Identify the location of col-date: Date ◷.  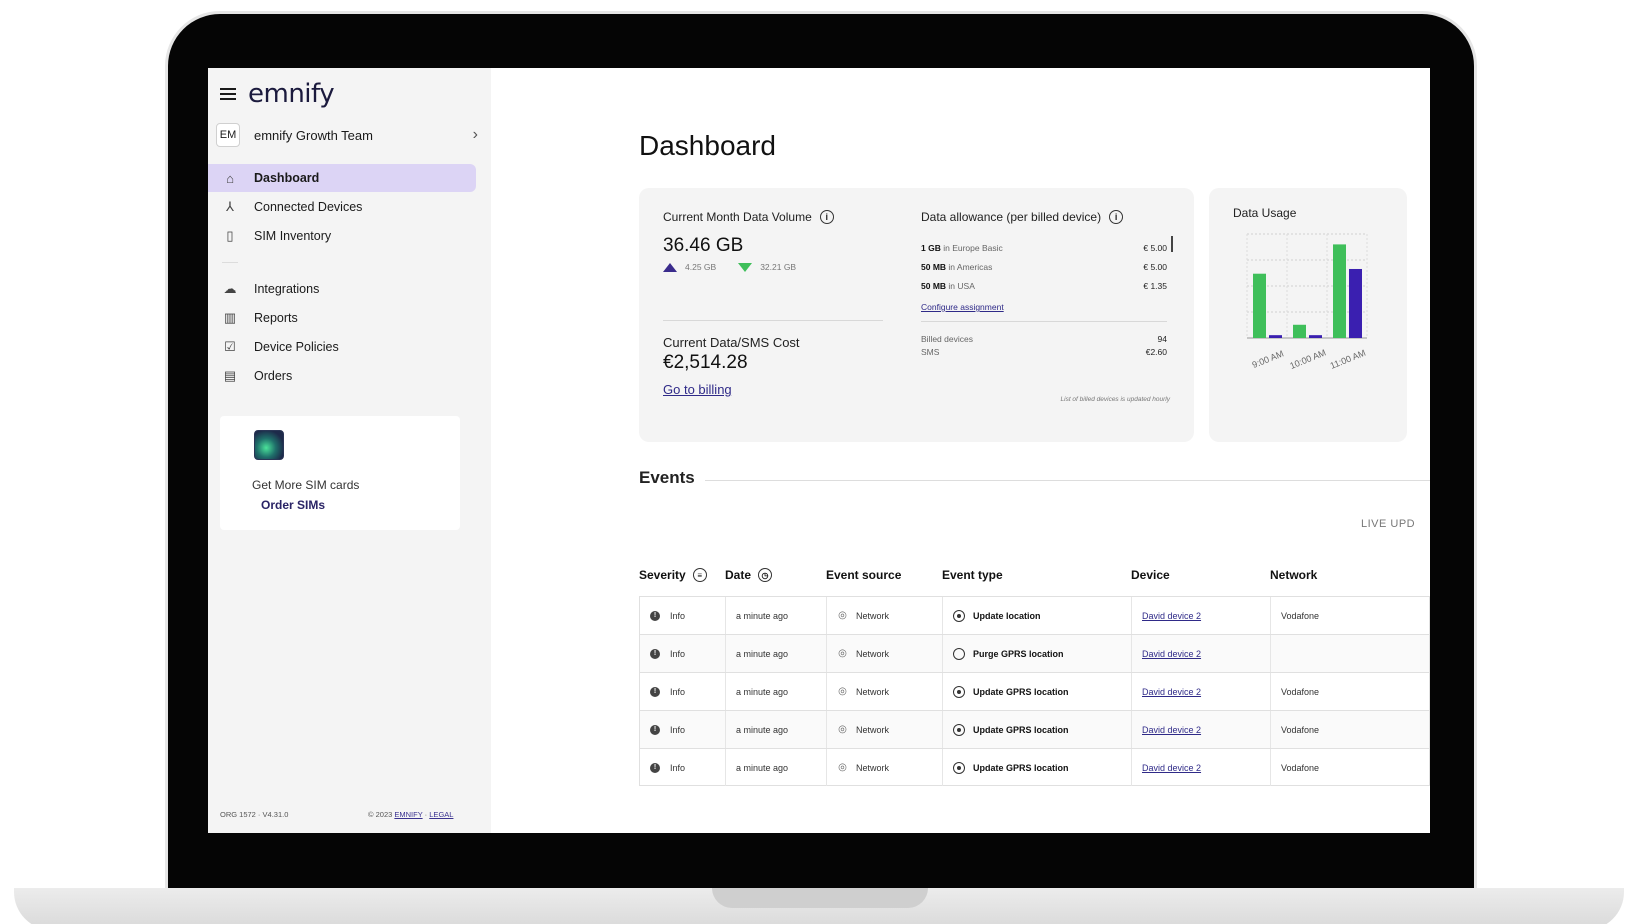
(749, 575).